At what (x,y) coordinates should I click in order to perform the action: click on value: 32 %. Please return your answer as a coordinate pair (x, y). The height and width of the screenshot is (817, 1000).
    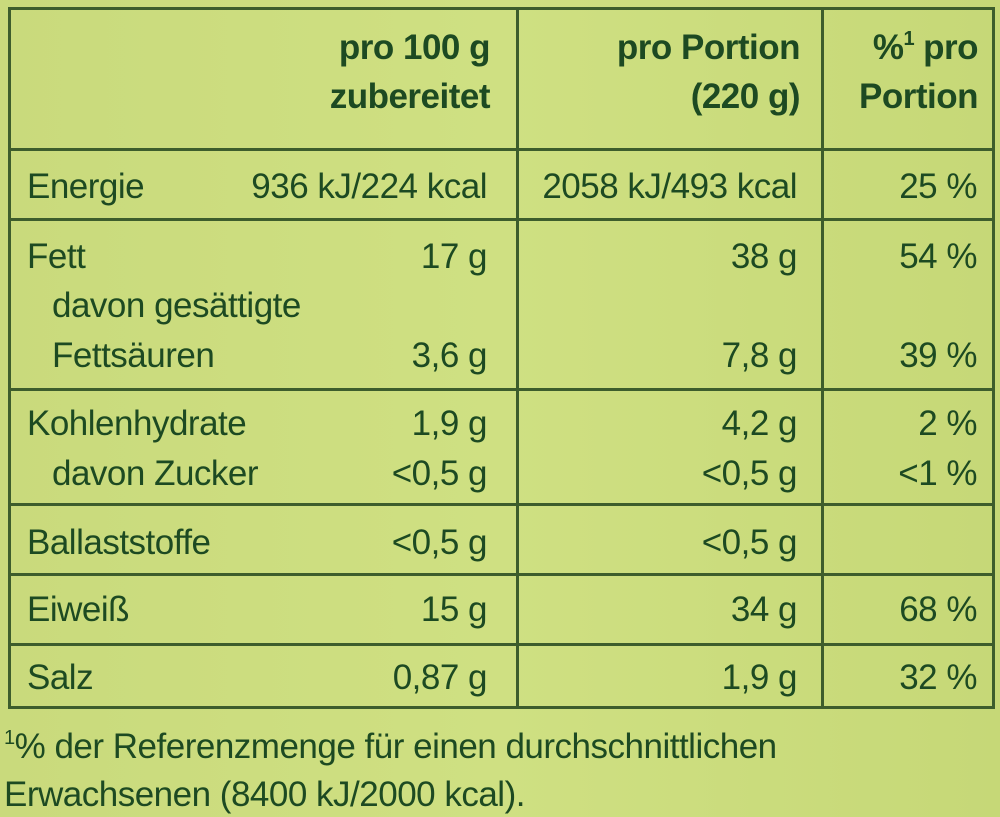
    Looking at the image, I should click on (938, 677).